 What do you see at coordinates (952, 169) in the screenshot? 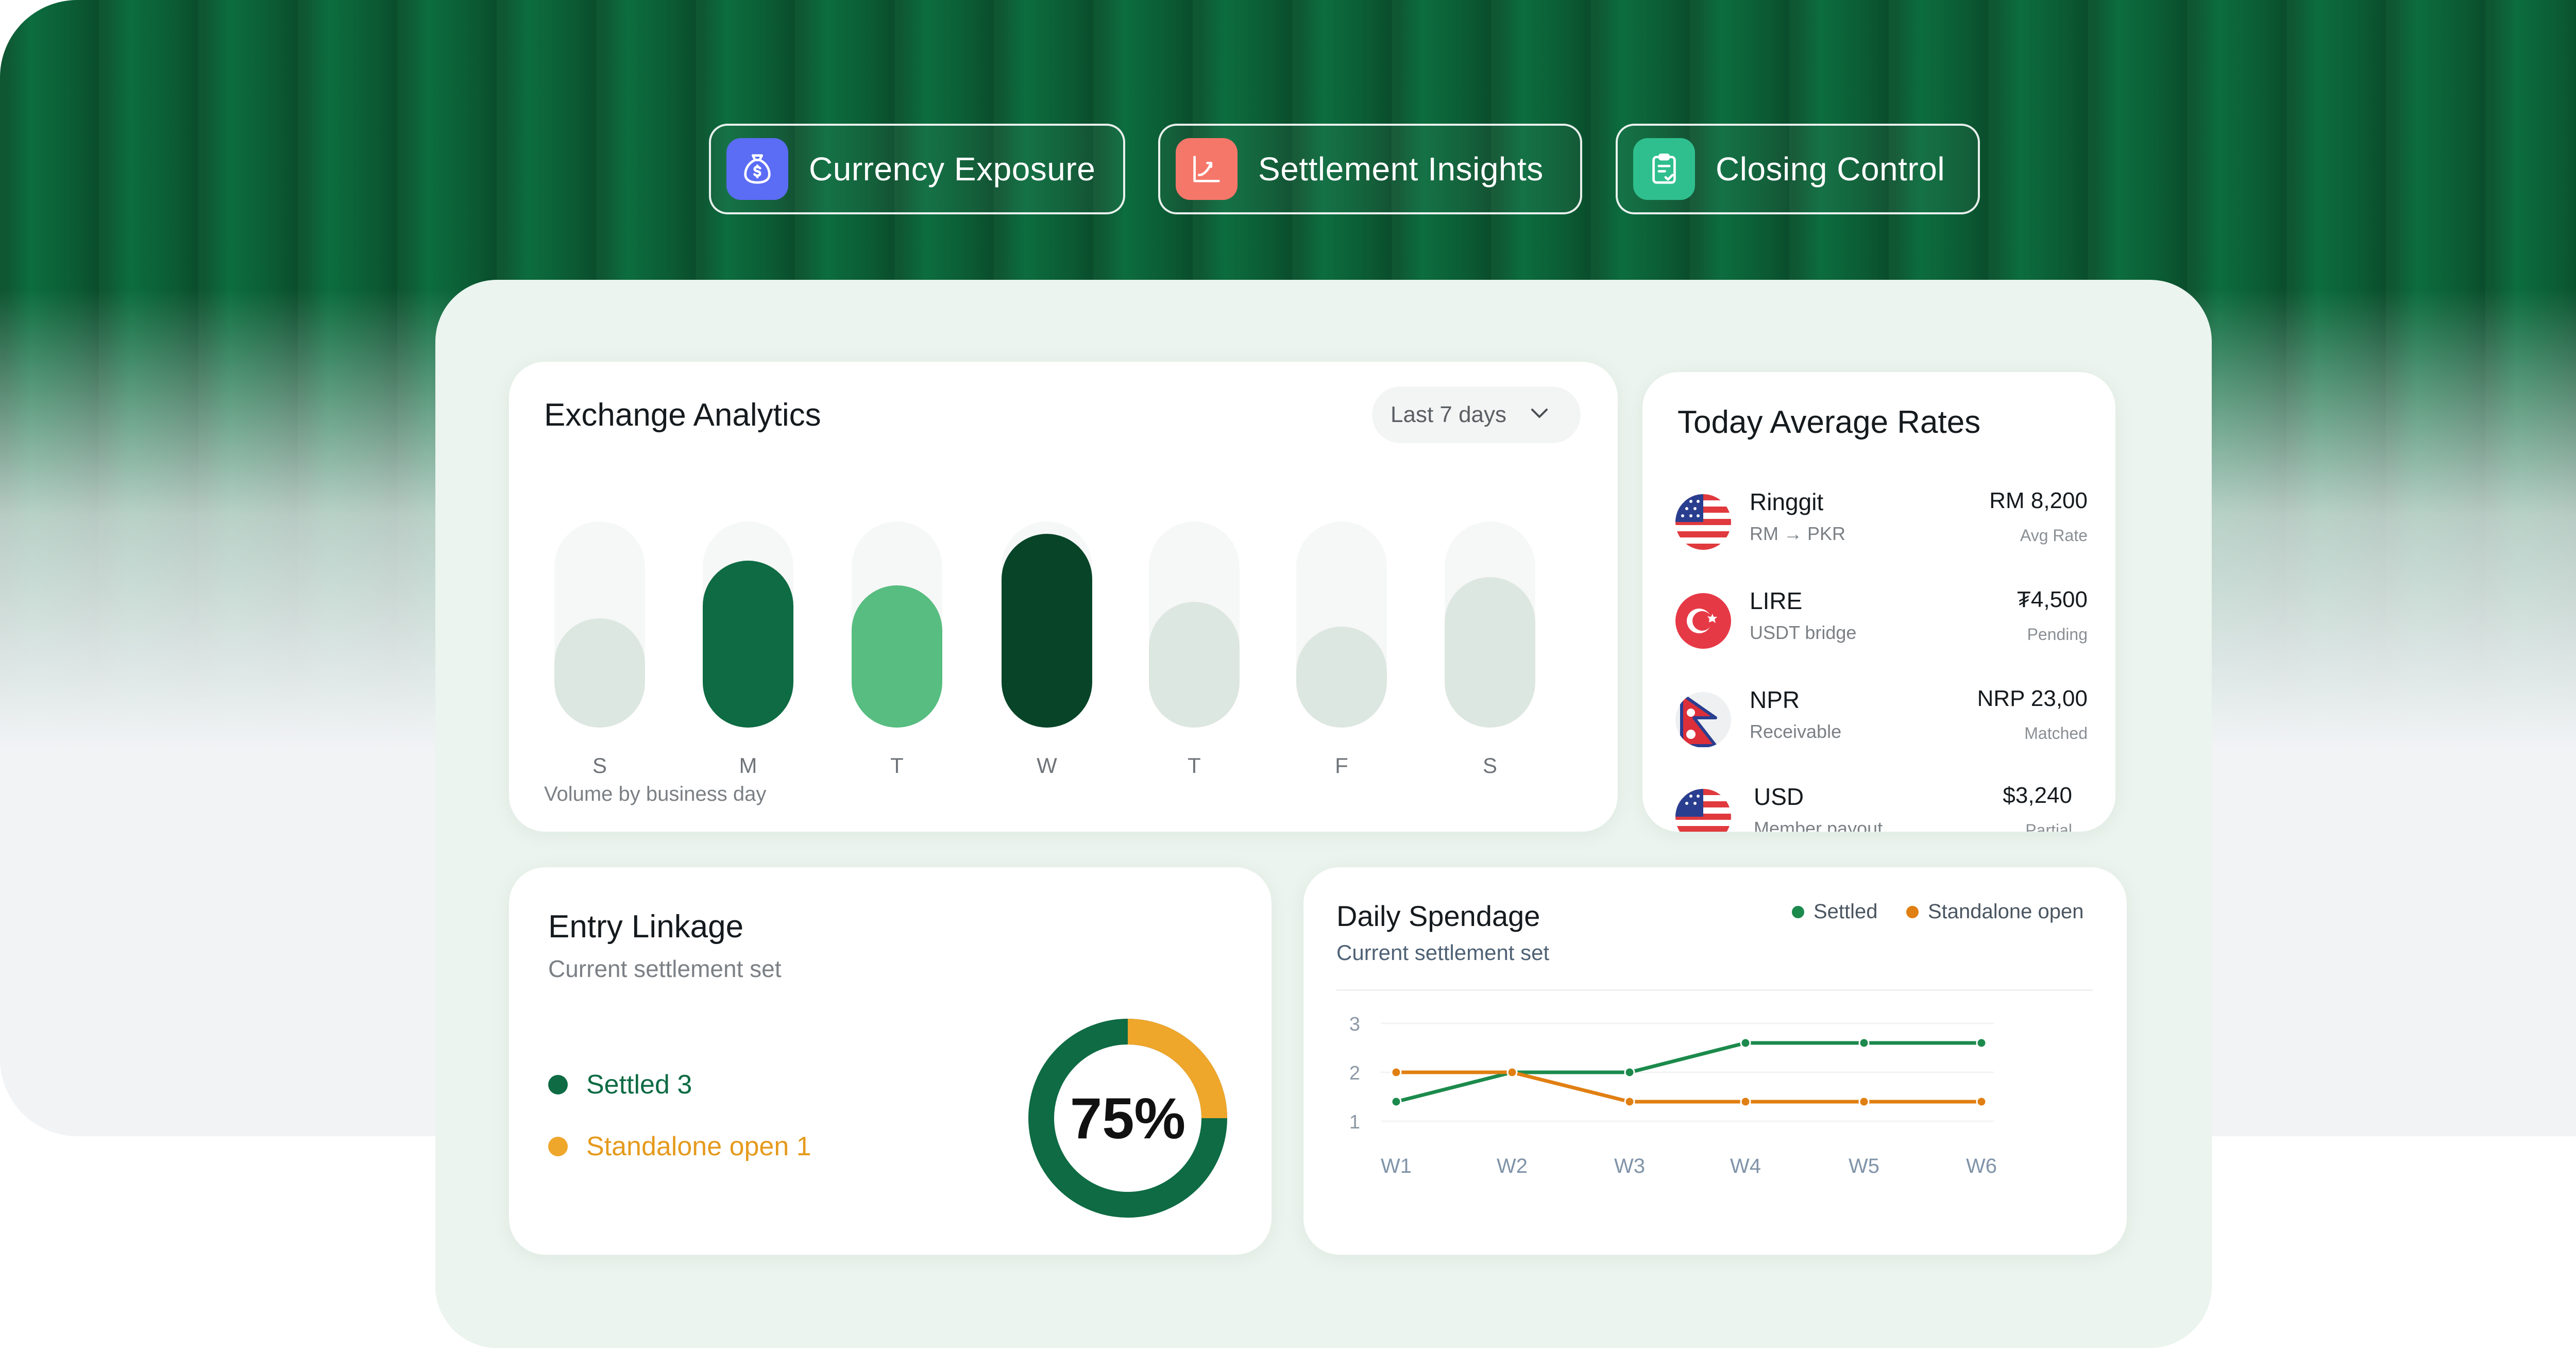
I see `tab-label: Currency Exposure` at bounding box center [952, 169].